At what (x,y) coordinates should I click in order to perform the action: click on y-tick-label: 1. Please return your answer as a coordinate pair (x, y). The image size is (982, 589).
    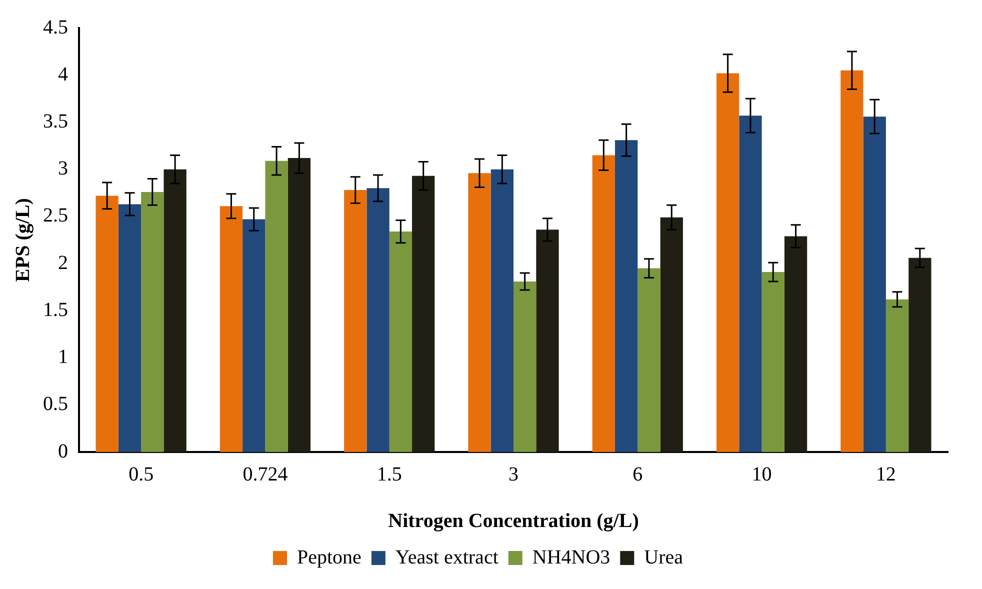
    Looking at the image, I should click on (63, 357).